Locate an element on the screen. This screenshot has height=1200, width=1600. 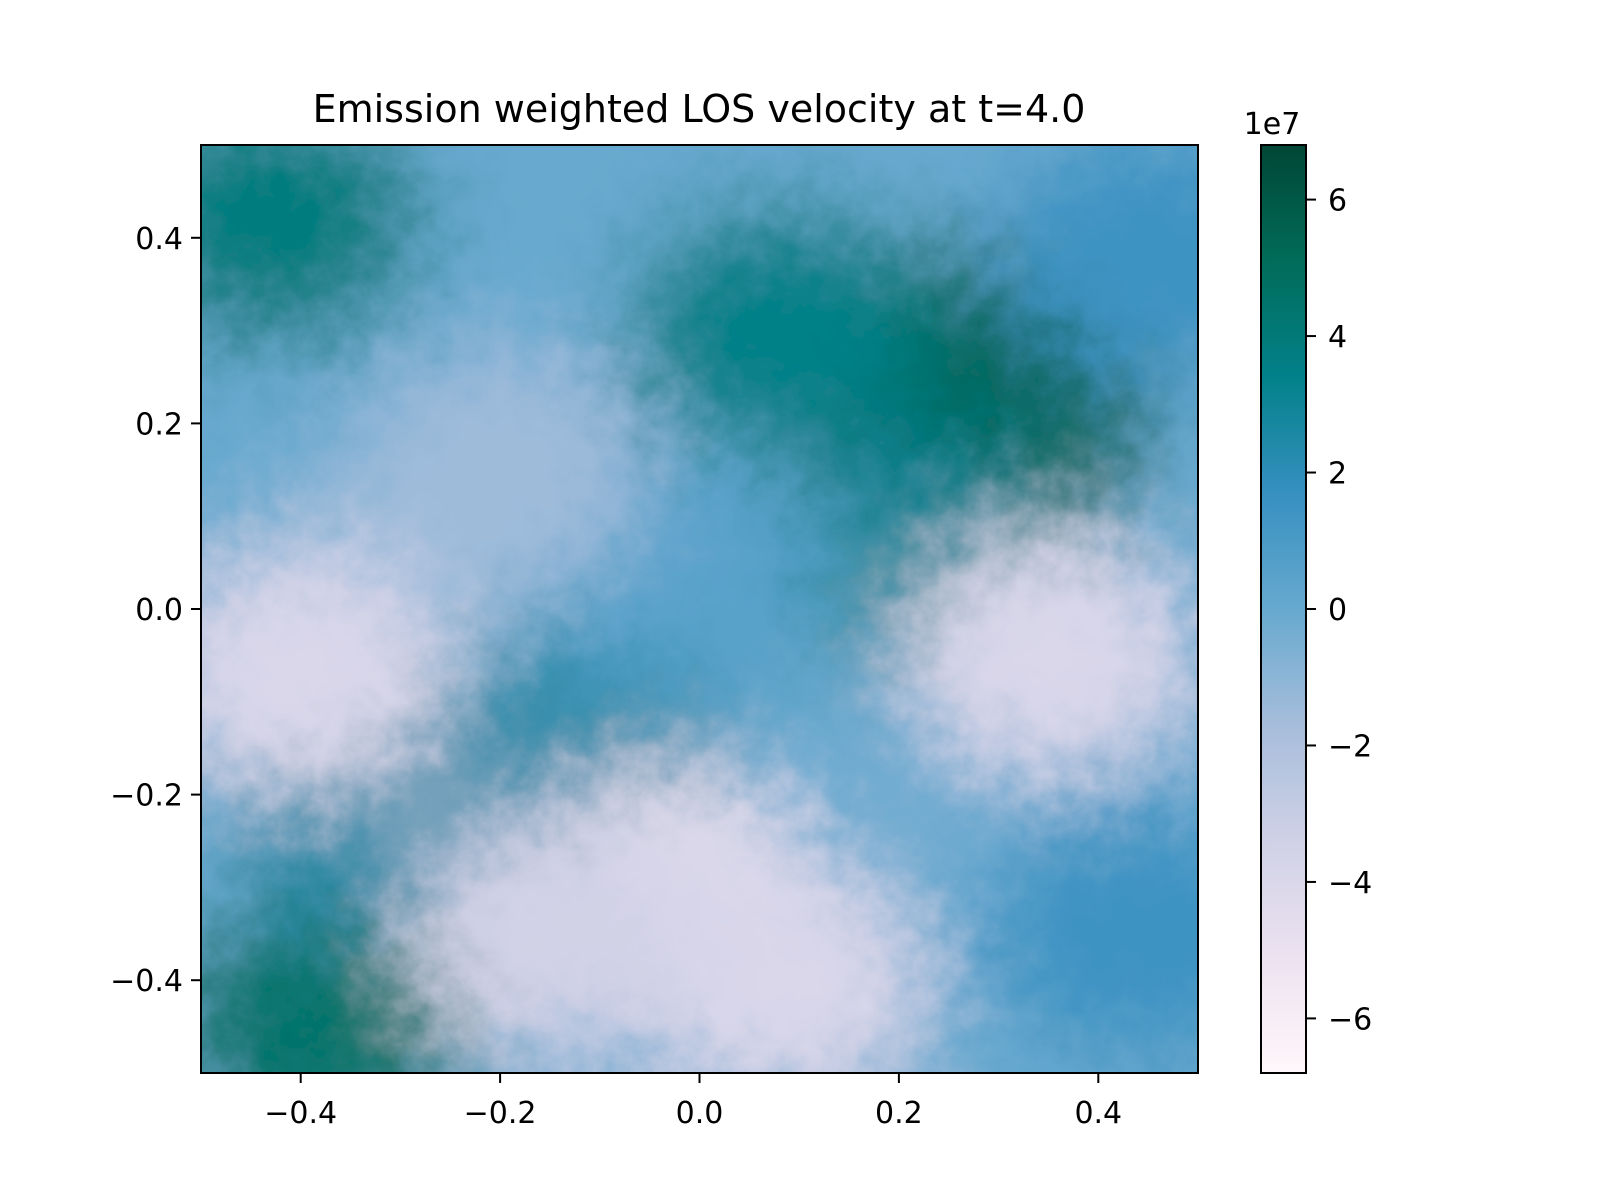
colorbar-tick-label: 0 is located at coordinates (1337, 610).